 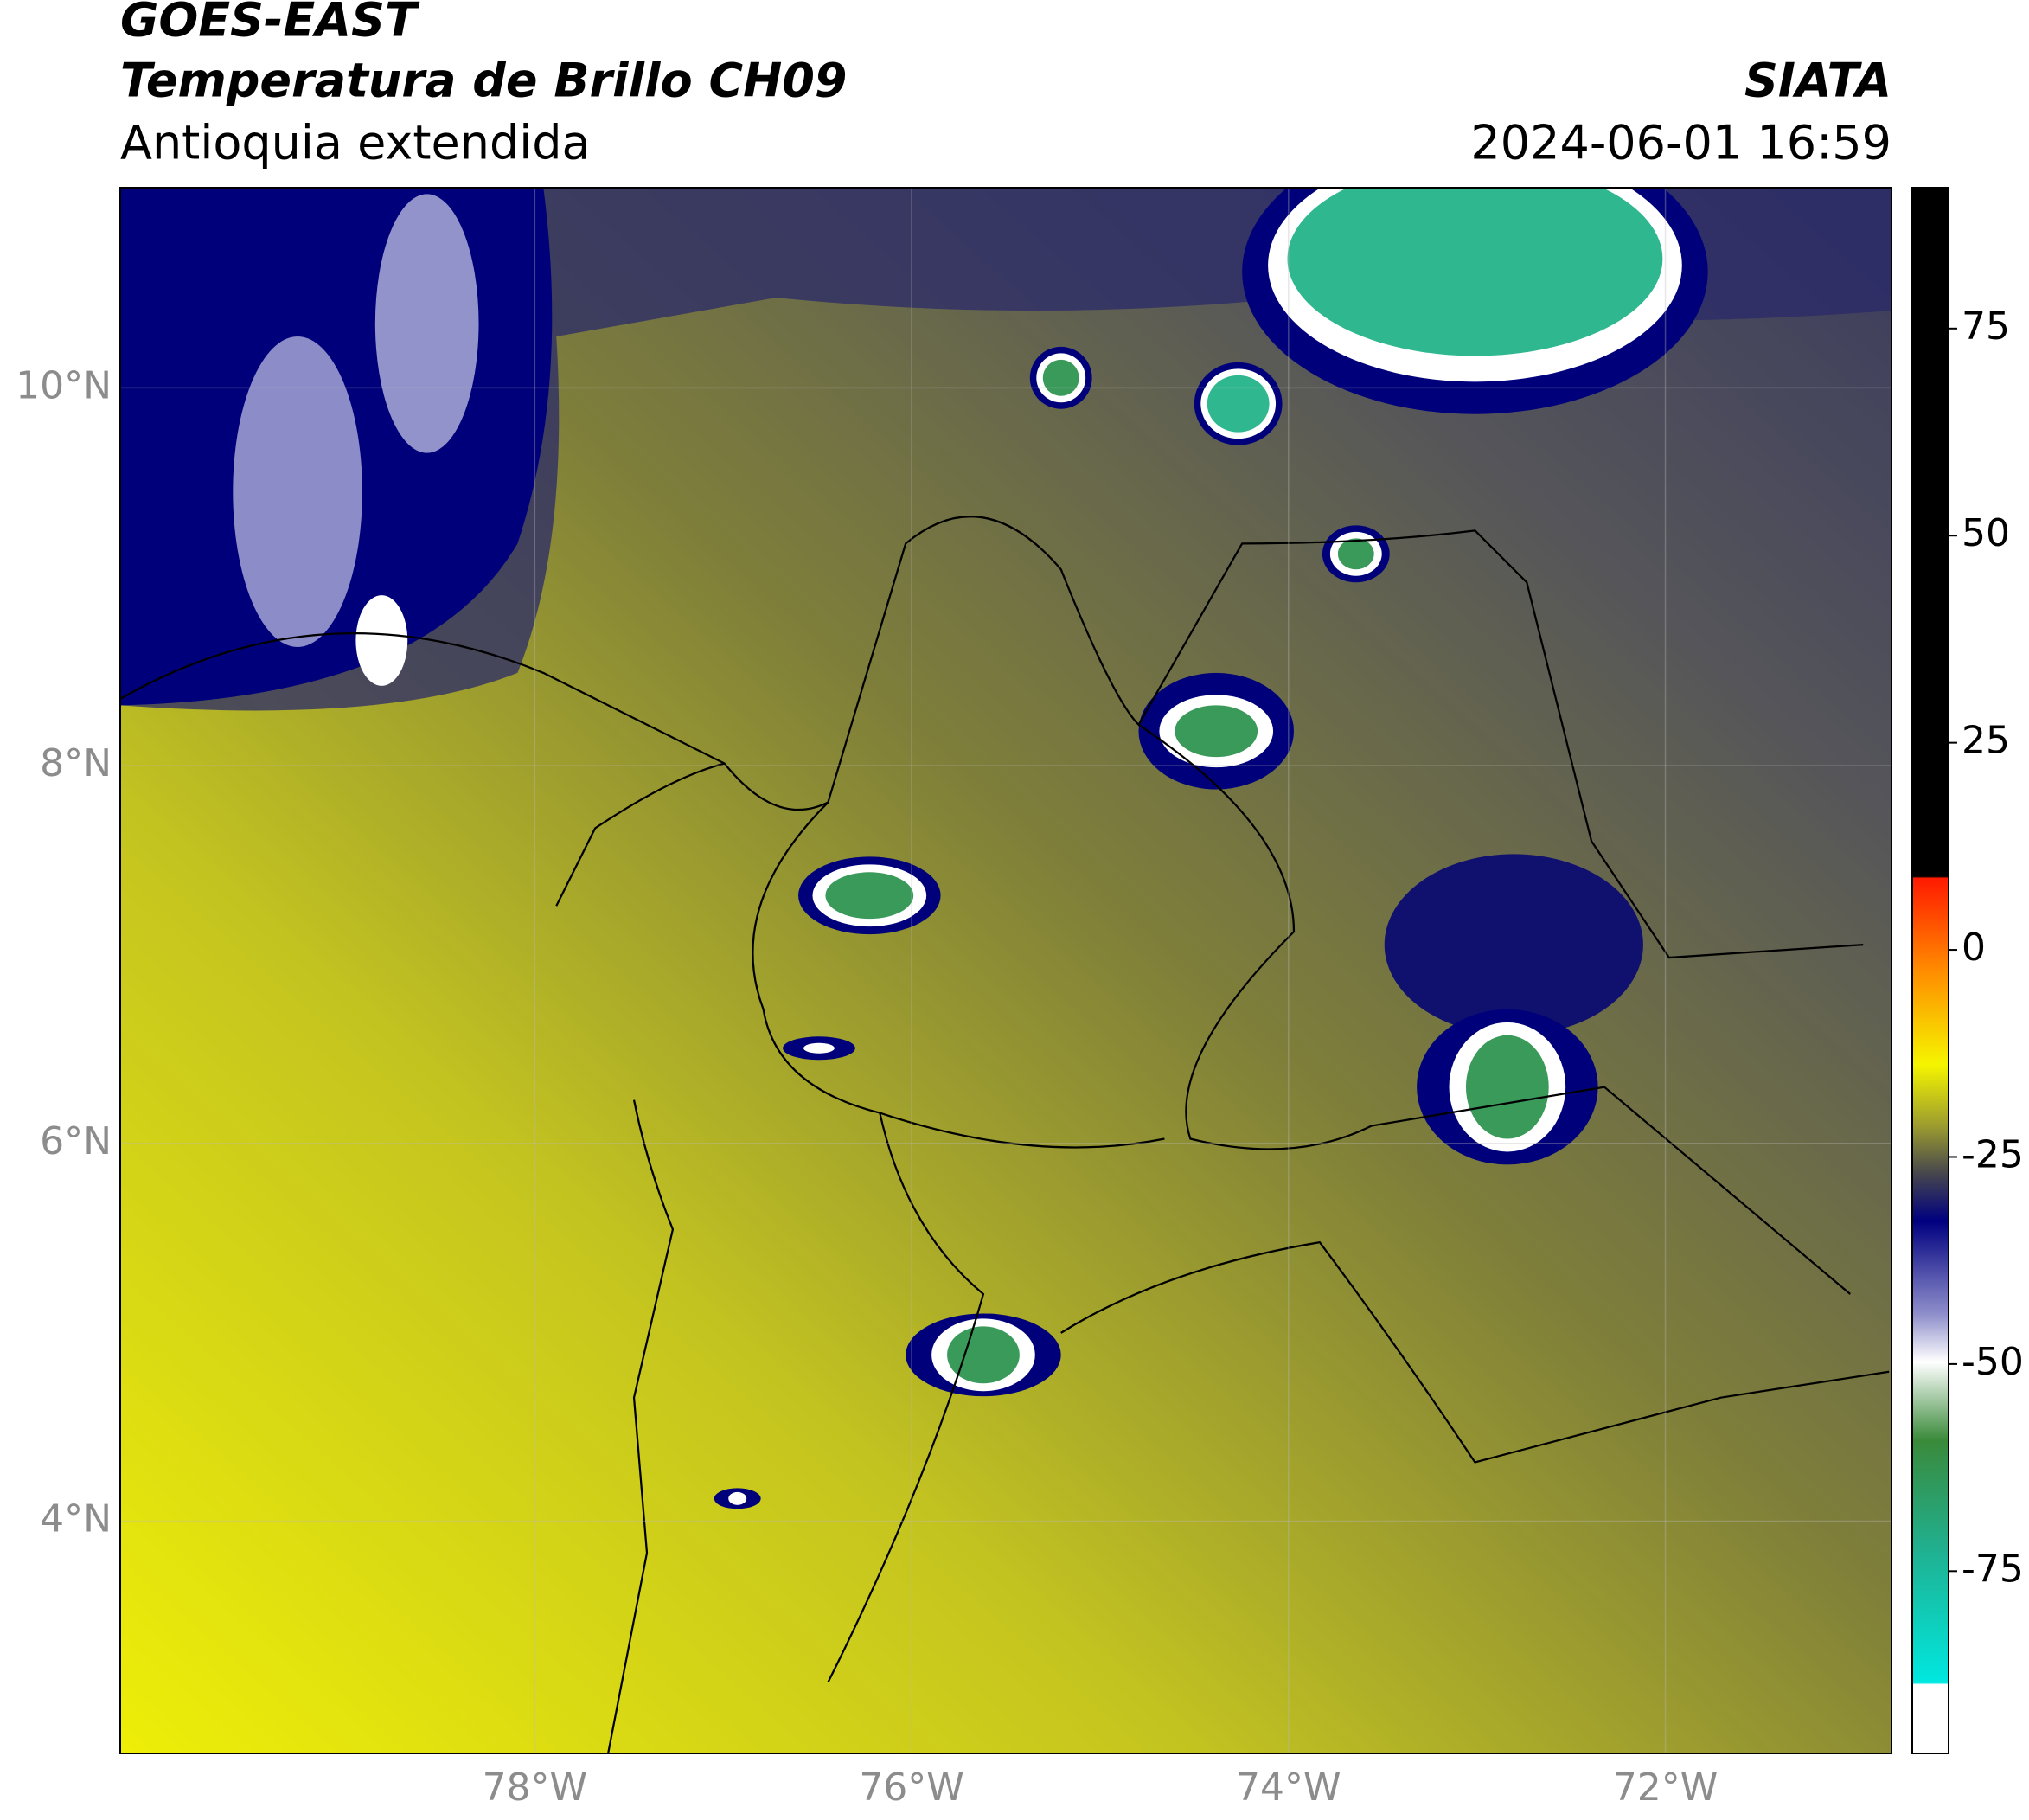 What do you see at coordinates (64, 385) in the screenshot?
I see `y-tick-label: 10°N` at bounding box center [64, 385].